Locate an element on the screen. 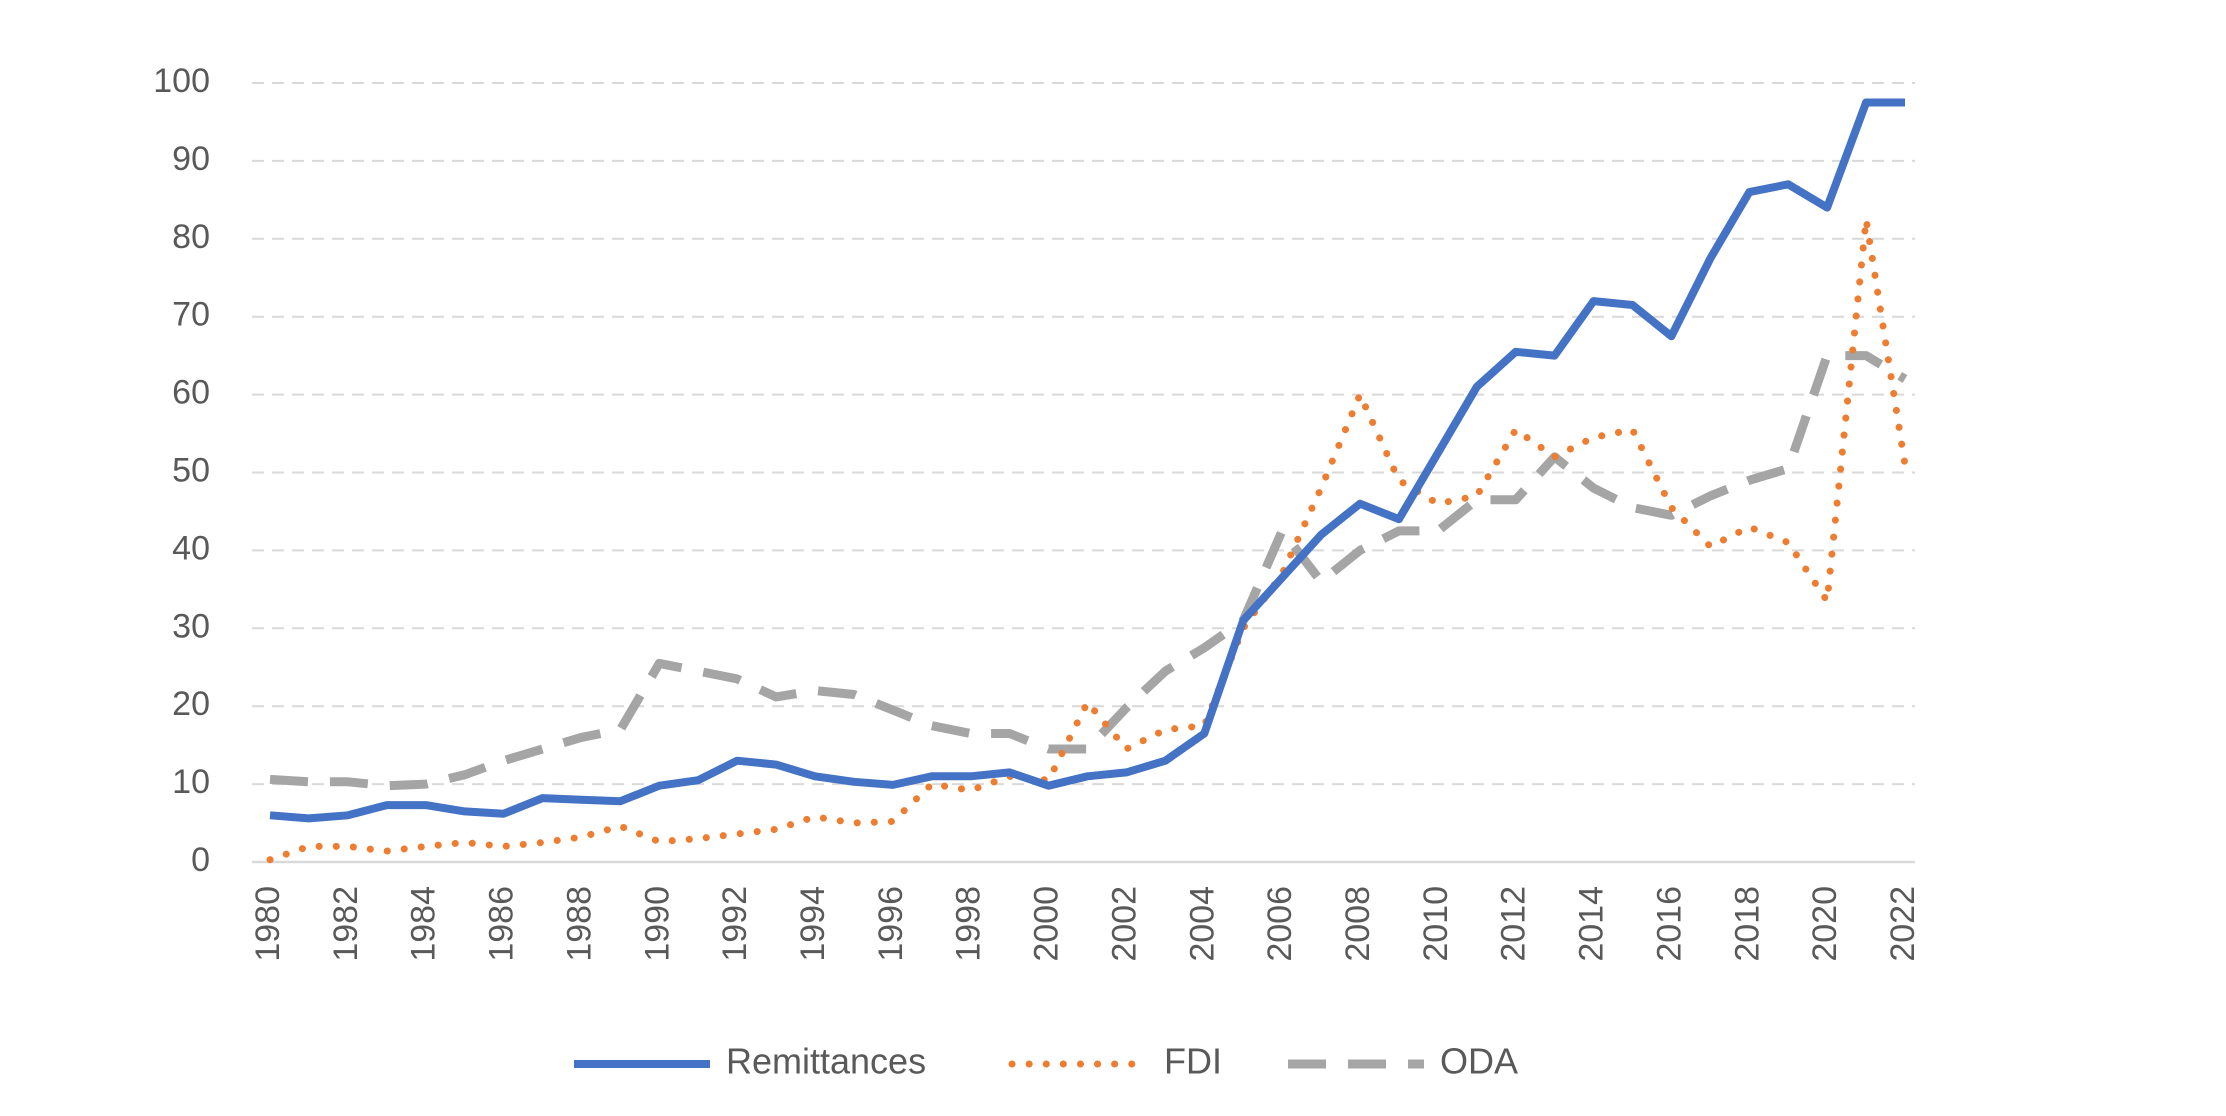  y-tick-label-60: 60 is located at coordinates (191, 393).